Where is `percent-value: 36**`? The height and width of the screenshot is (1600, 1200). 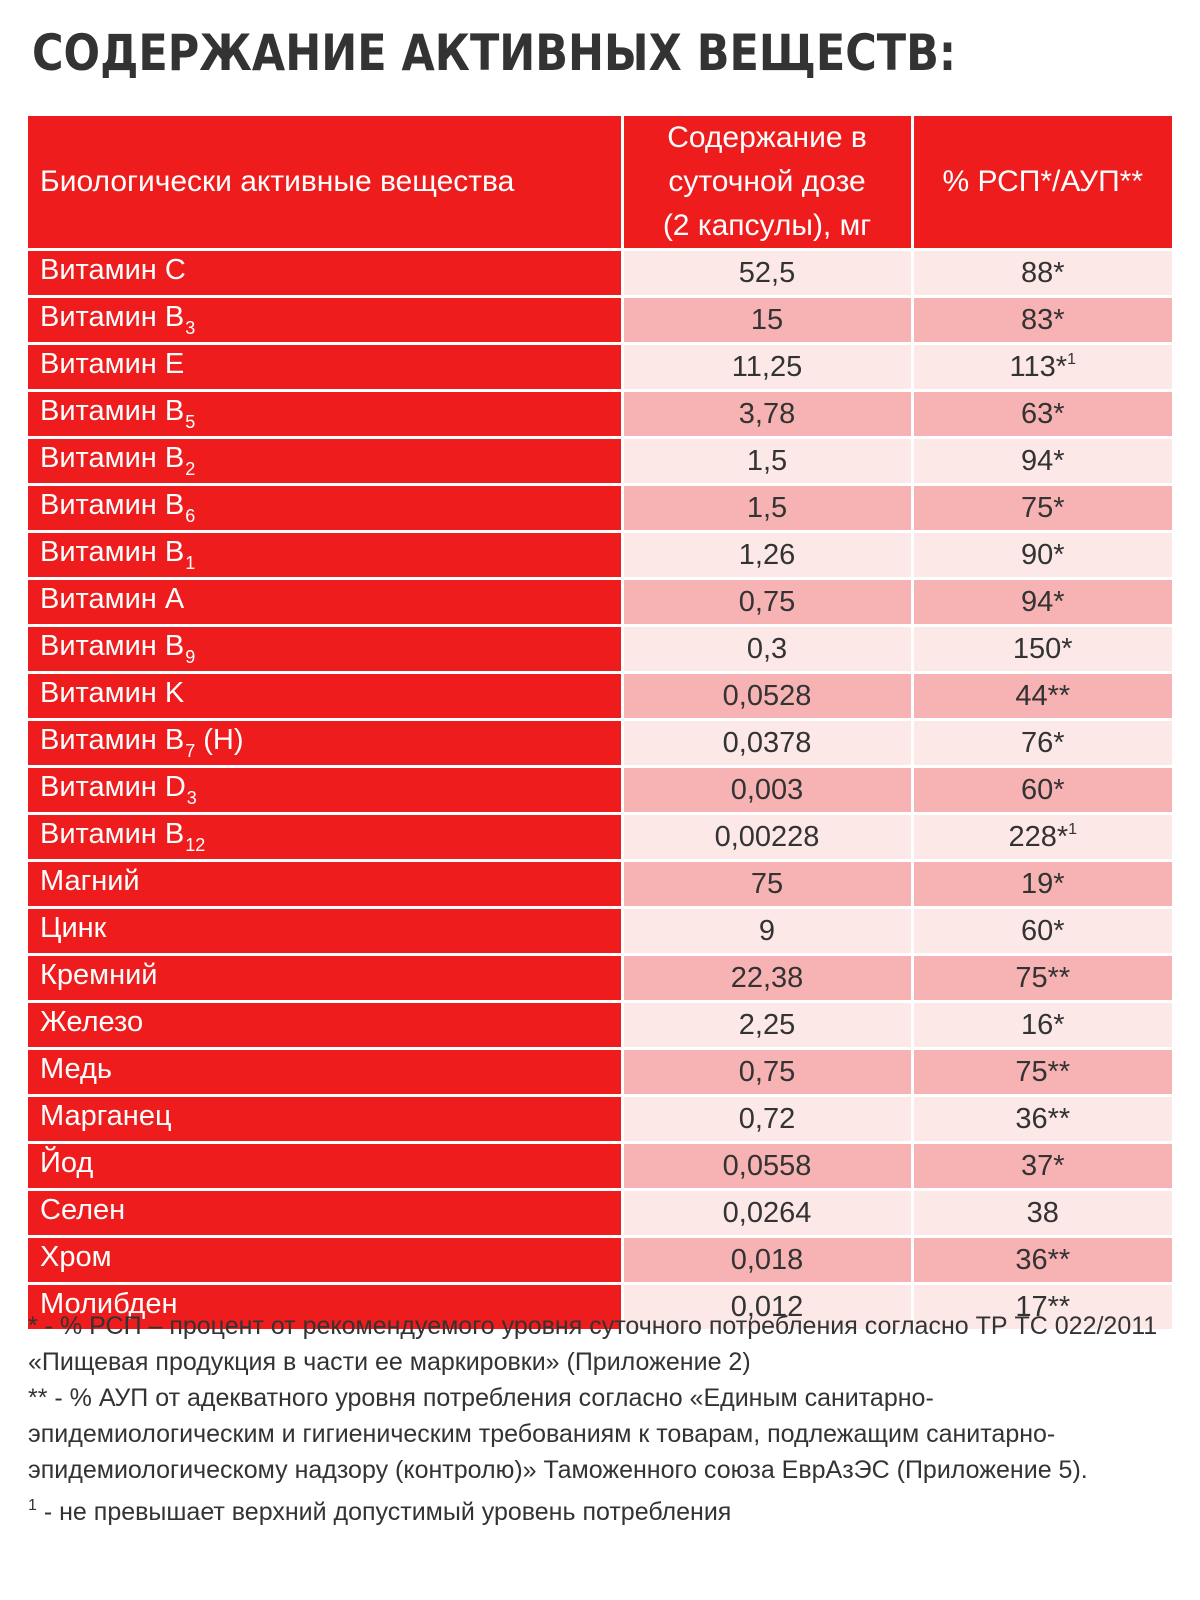
percent-value: 36** is located at coordinates (1043, 1118).